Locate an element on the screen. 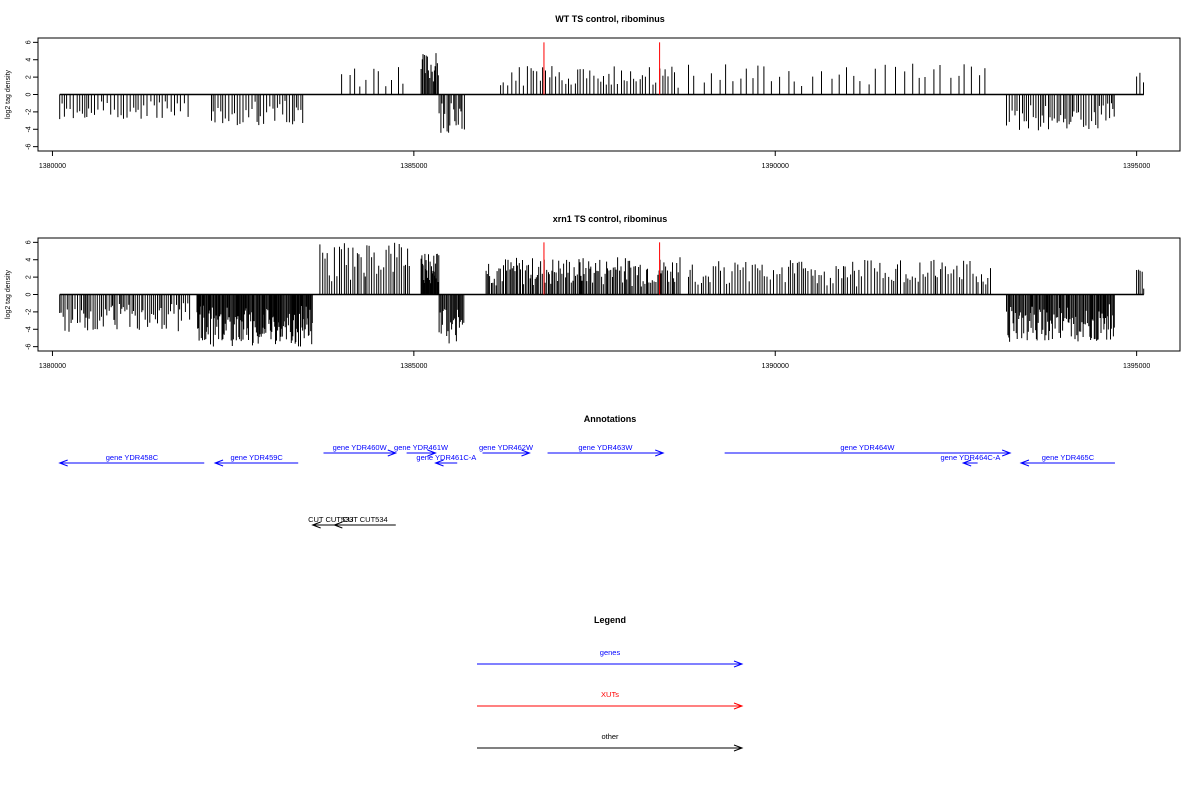 Image resolution: width=1200 pixels, height=800 pixels. legend-label: XUTs is located at coordinates (610, 694).